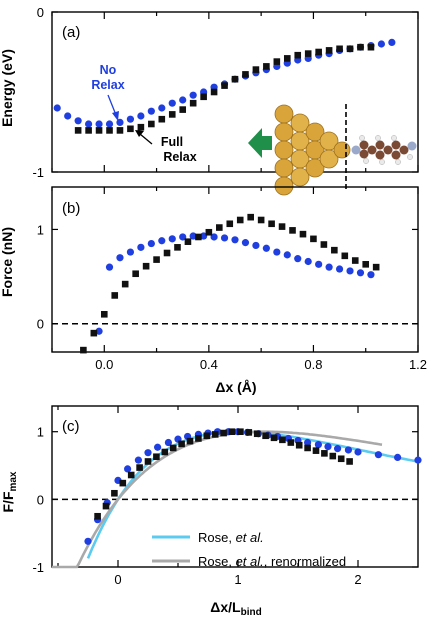  What do you see at coordinates (260, 143) in the screenshot?
I see `green-arrow-icon` at bounding box center [260, 143].